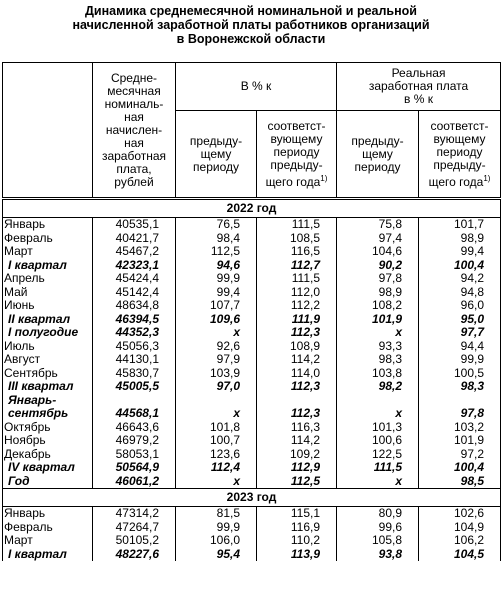 This screenshot has height=616, width=502. What do you see at coordinates (252, 426) in the screenshot?
I see `data-row: Октябрь 46643,6 101,8 116,3 101,3 103,2` at bounding box center [252, 426].